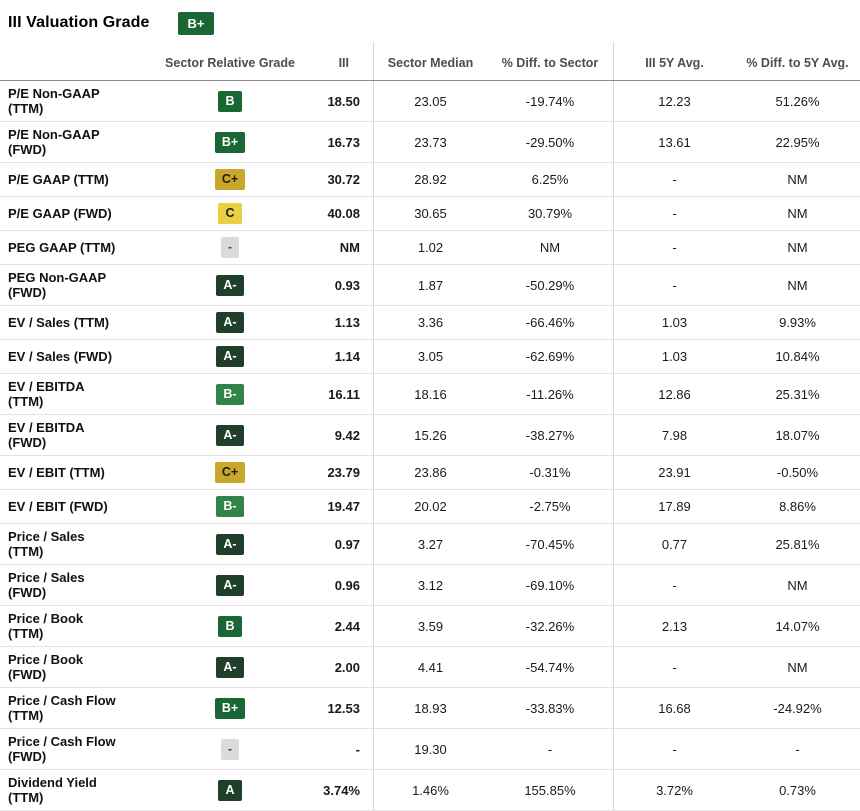  I want to click on iii-value: 12.53, so click(343, 708).